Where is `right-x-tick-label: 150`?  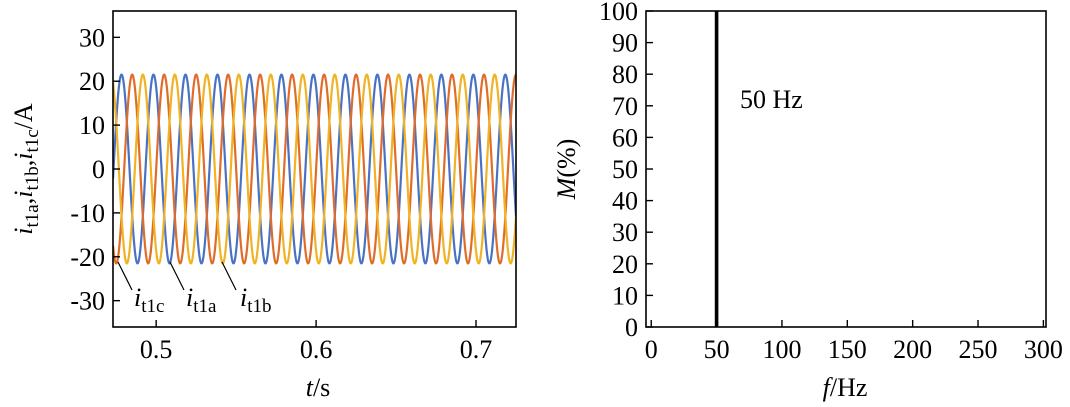 right-x-tick-label: 150 is located at coordinates (847, 349).